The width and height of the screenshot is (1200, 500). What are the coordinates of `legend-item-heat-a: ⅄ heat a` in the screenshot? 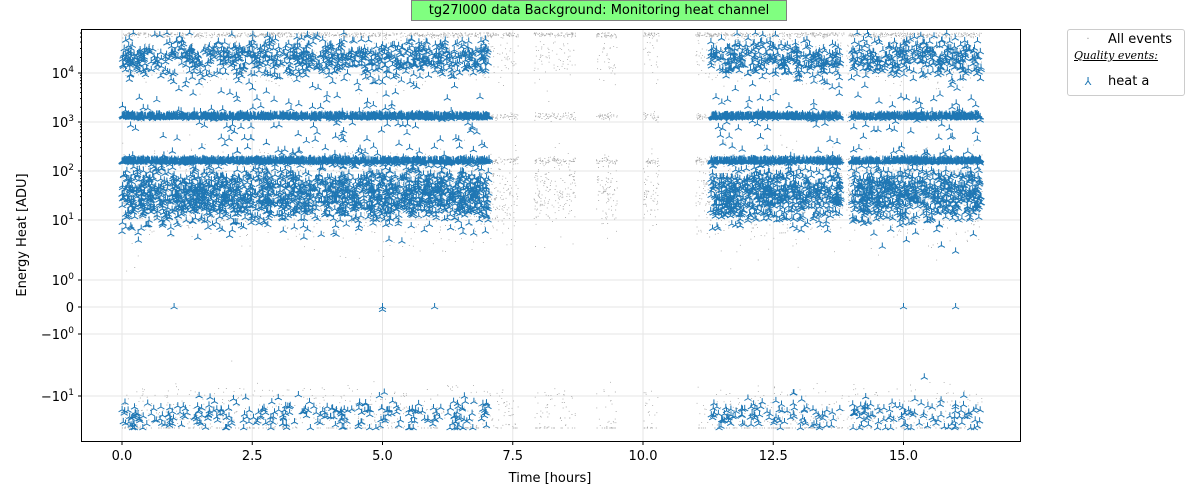 It's located at (1109, 81).